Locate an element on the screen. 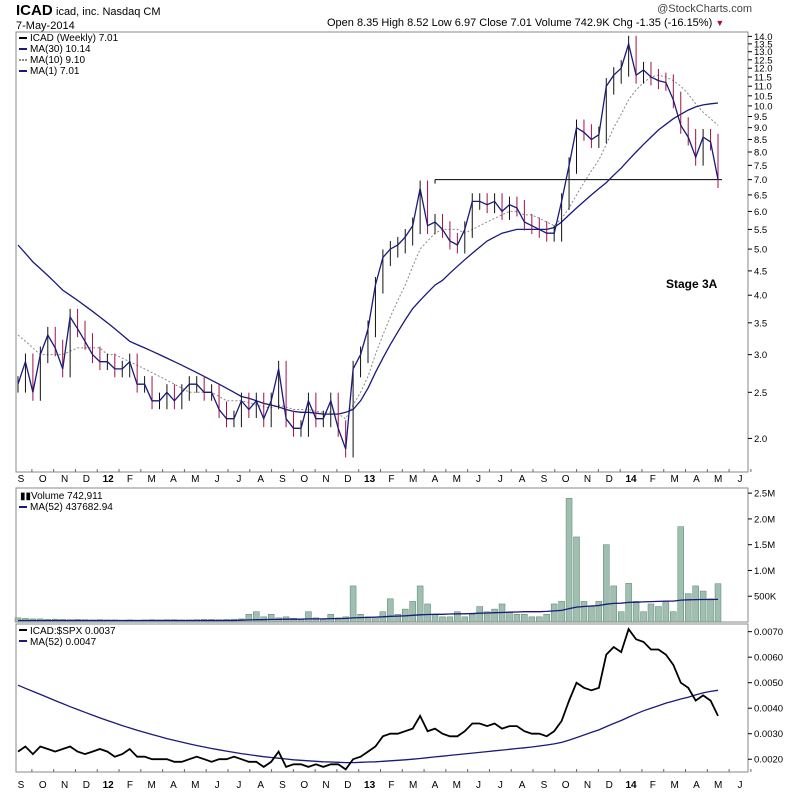 The image size is (800, 795). y-tick-label: 0.0020 is located at coordinates (768, 760).